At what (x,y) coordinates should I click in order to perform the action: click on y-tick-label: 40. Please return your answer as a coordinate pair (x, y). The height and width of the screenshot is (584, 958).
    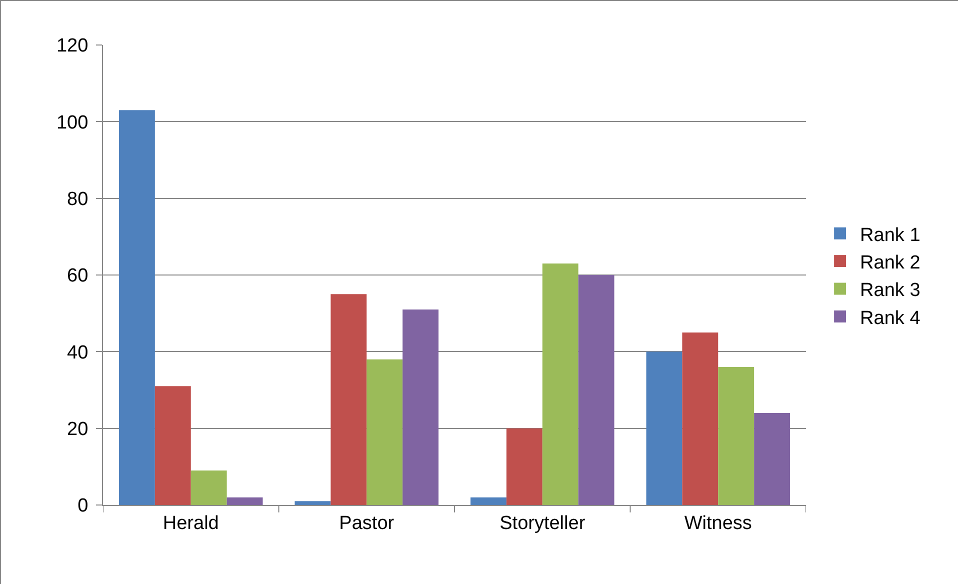
    Looking at the image, I should click on (77, 353).